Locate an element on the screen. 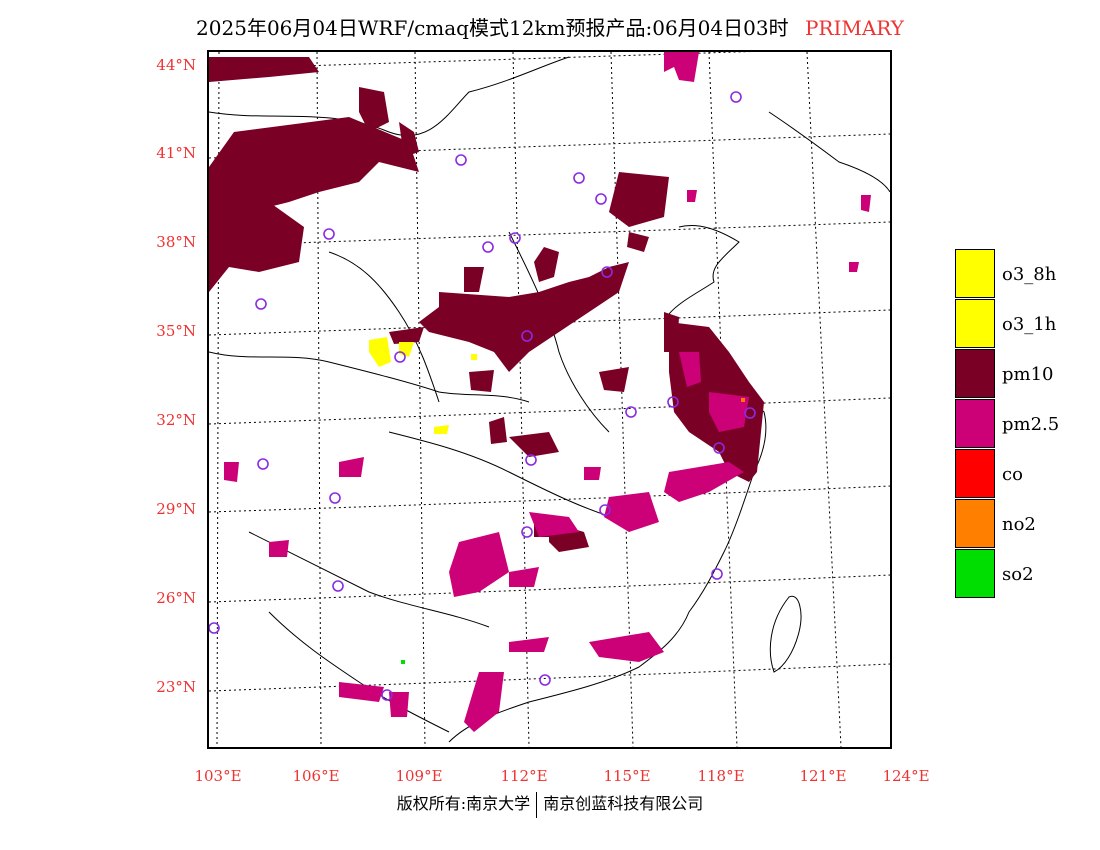  lat-label-35: 35°N is located at coordinates (176, 331).